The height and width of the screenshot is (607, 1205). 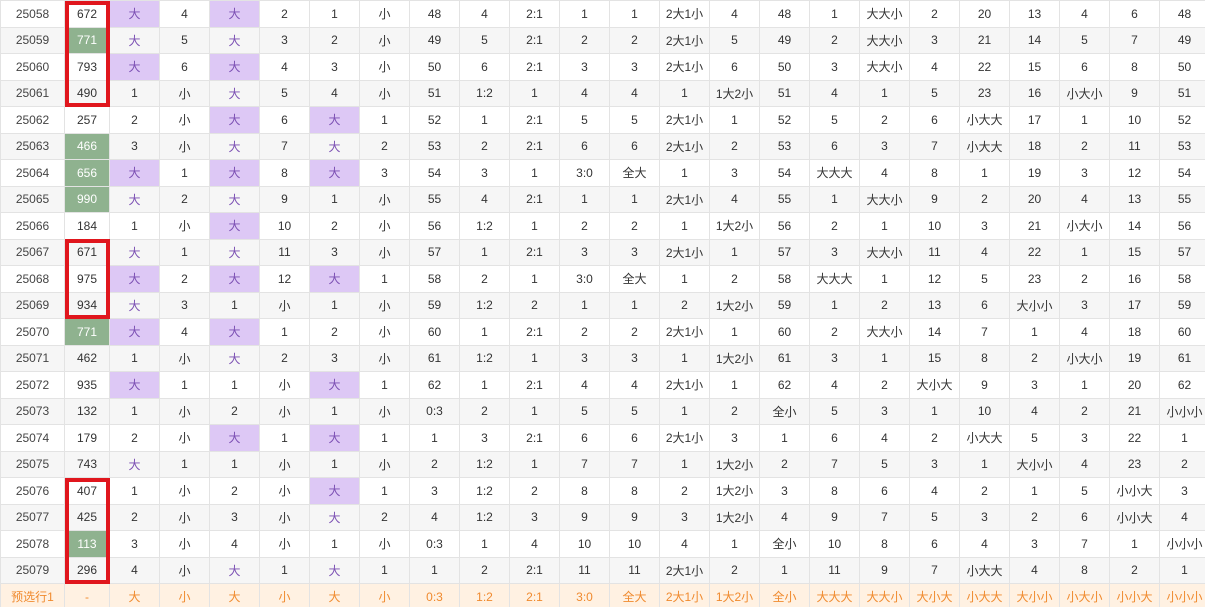 I want to click on issue-cell: 25067, so click(x=32, y=252).